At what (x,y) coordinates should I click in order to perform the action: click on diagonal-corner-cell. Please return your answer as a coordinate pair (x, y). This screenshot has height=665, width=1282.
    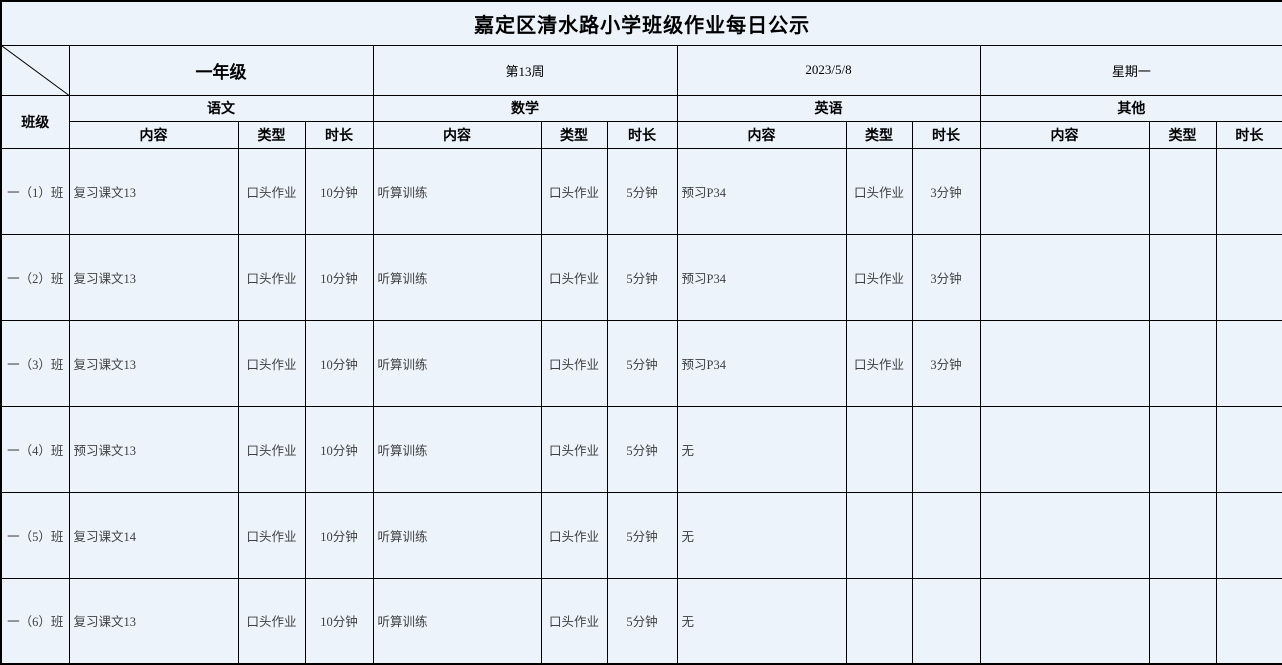
    Looking at the image, I should click on (35, 70).